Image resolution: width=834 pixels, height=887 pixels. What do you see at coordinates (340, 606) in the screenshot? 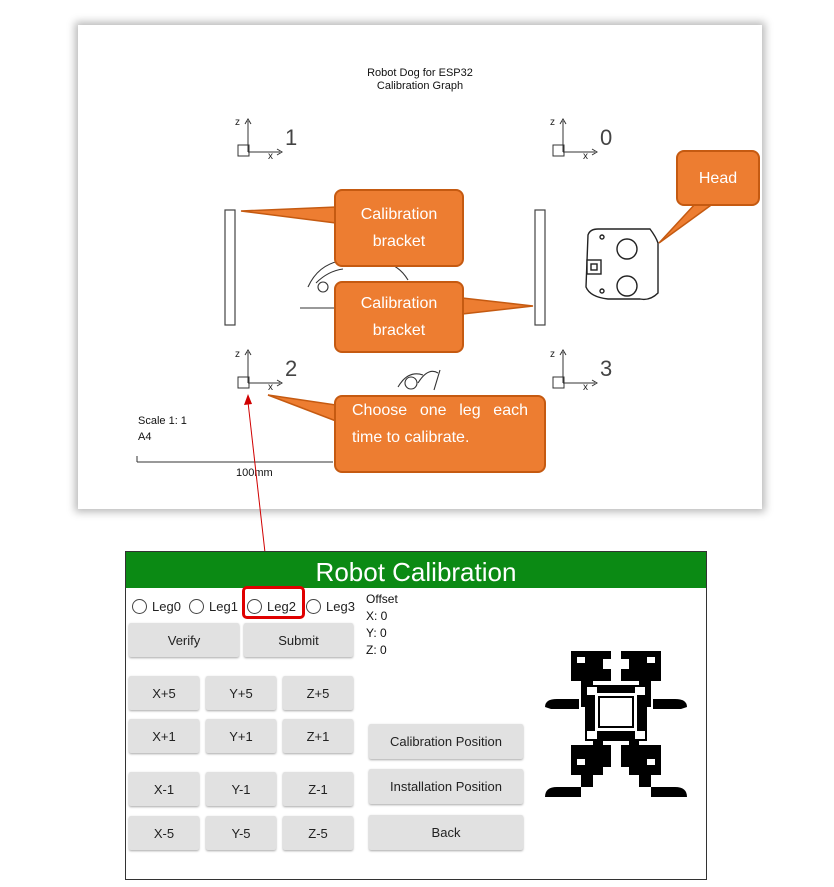
I see `leg3-radio-label: Leg3` at bounding box center [340, 606].